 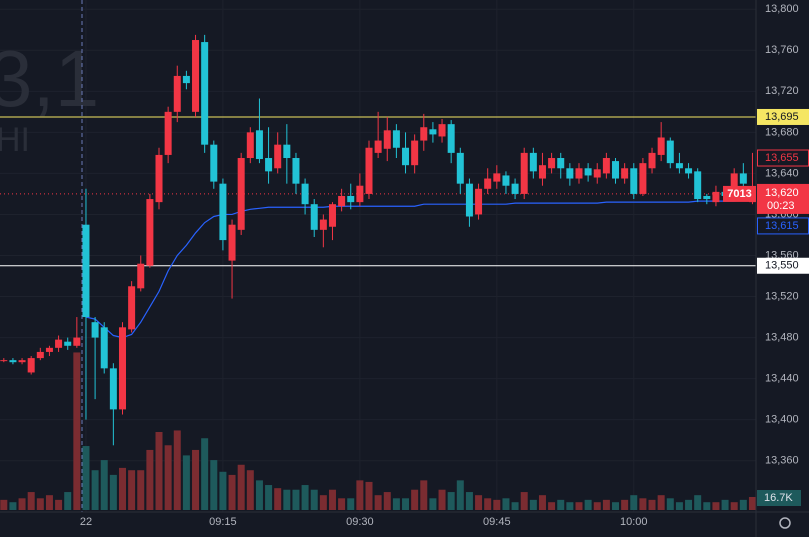 What do you see at coordinates (782, 266) in the screenshot?
I see `level-tag-label: 13,550` at bounding box center [782, 266].